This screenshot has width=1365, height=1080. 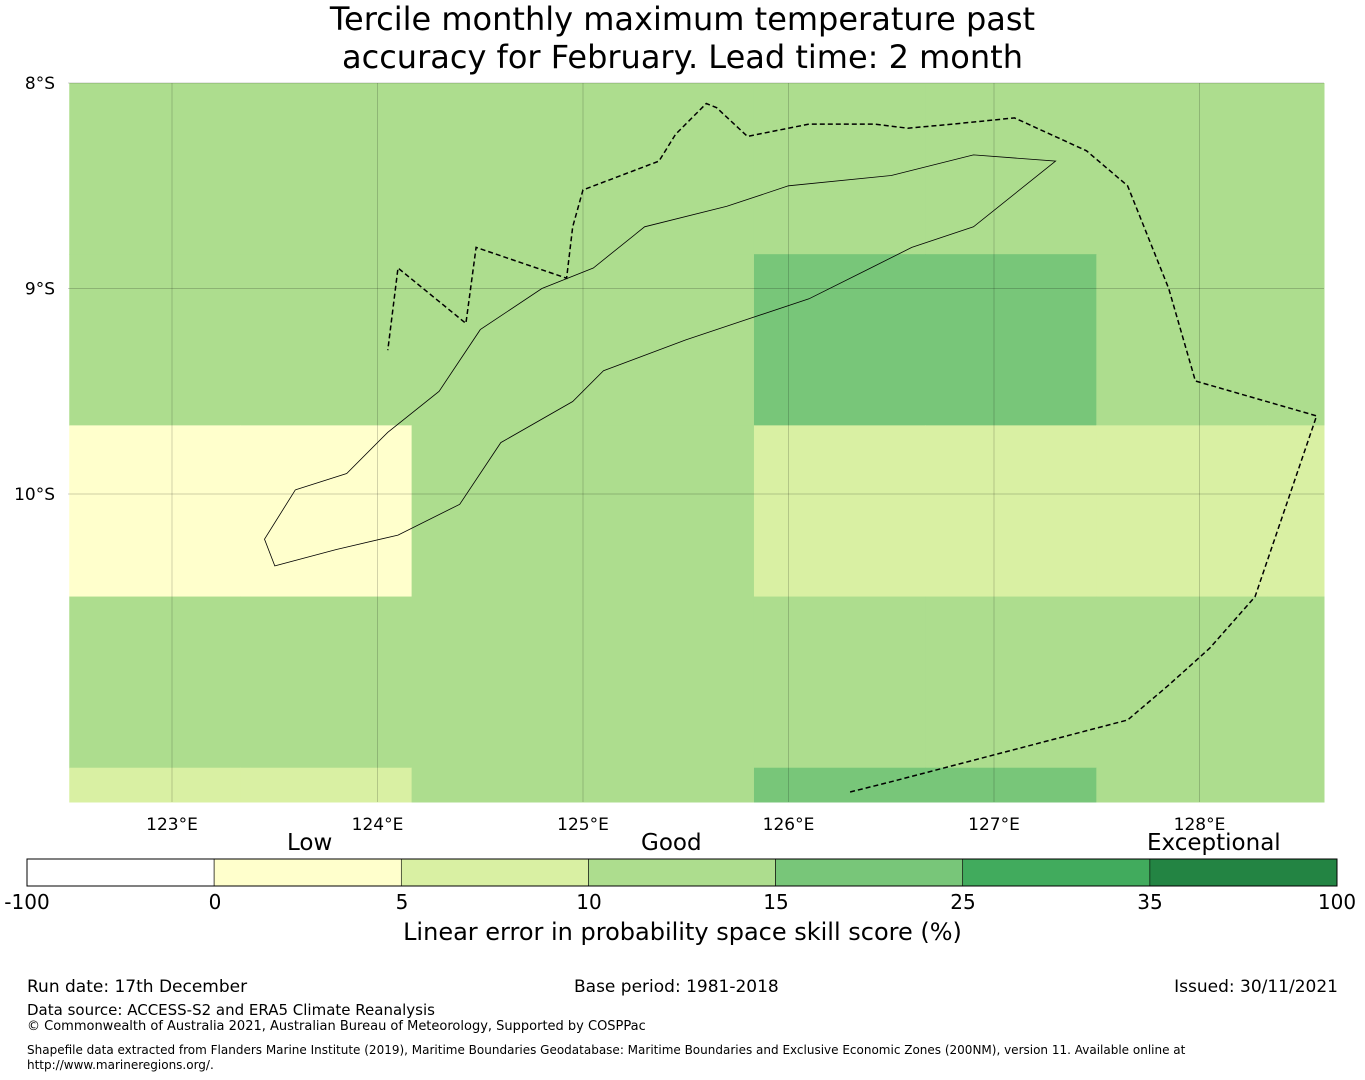 I want to click on colorbar-tick: 5, so click(x=402, y=902).